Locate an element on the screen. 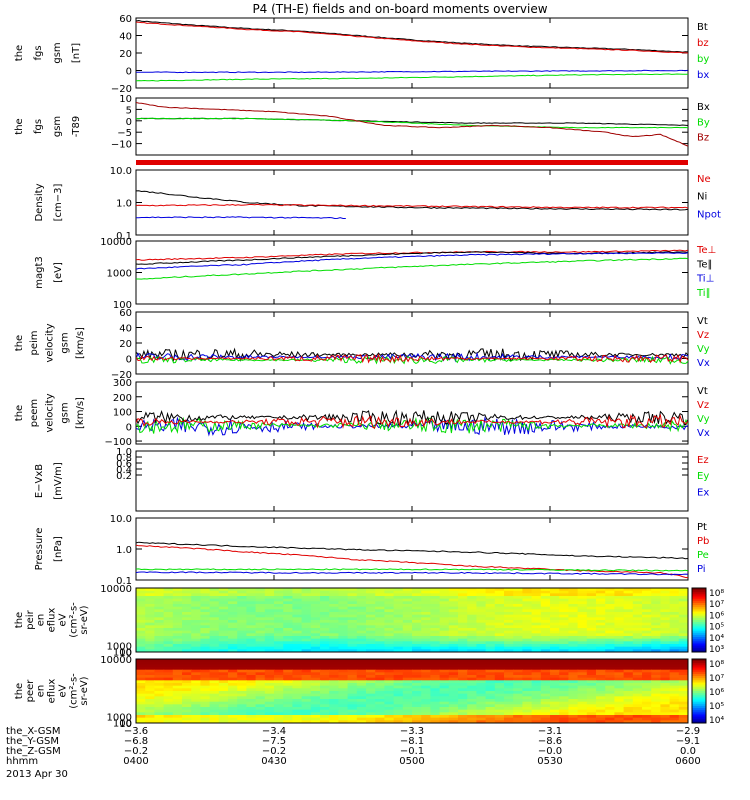 Image resolution: width=750 pixels, height=800 pixels. legend-entry: Pe is located at coordinates (703, 555).